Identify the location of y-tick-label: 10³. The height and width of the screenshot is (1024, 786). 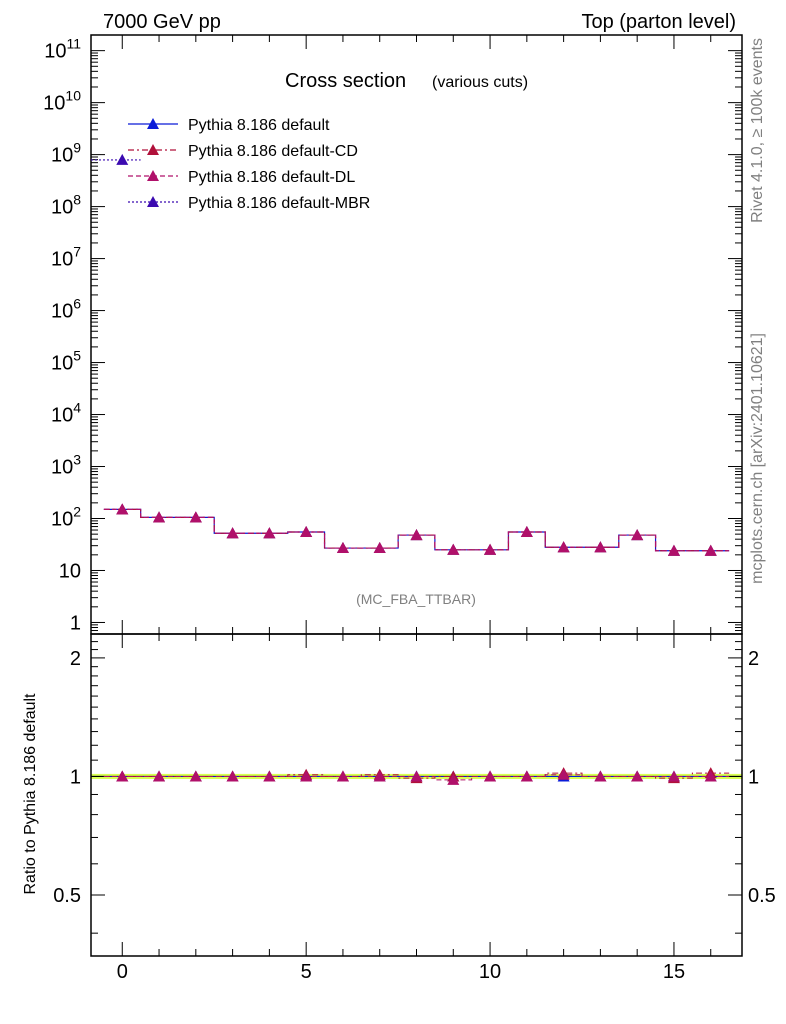
(66, 465).